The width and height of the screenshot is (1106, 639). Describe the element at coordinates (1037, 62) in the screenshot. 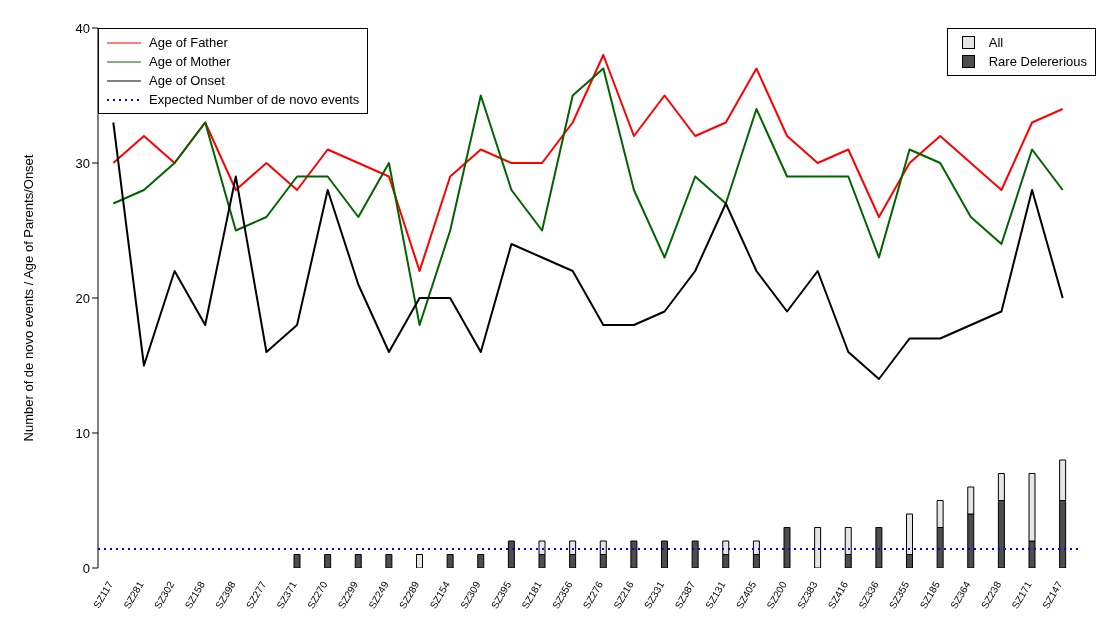

I see `legend-label: Rare Delererious` at that location.